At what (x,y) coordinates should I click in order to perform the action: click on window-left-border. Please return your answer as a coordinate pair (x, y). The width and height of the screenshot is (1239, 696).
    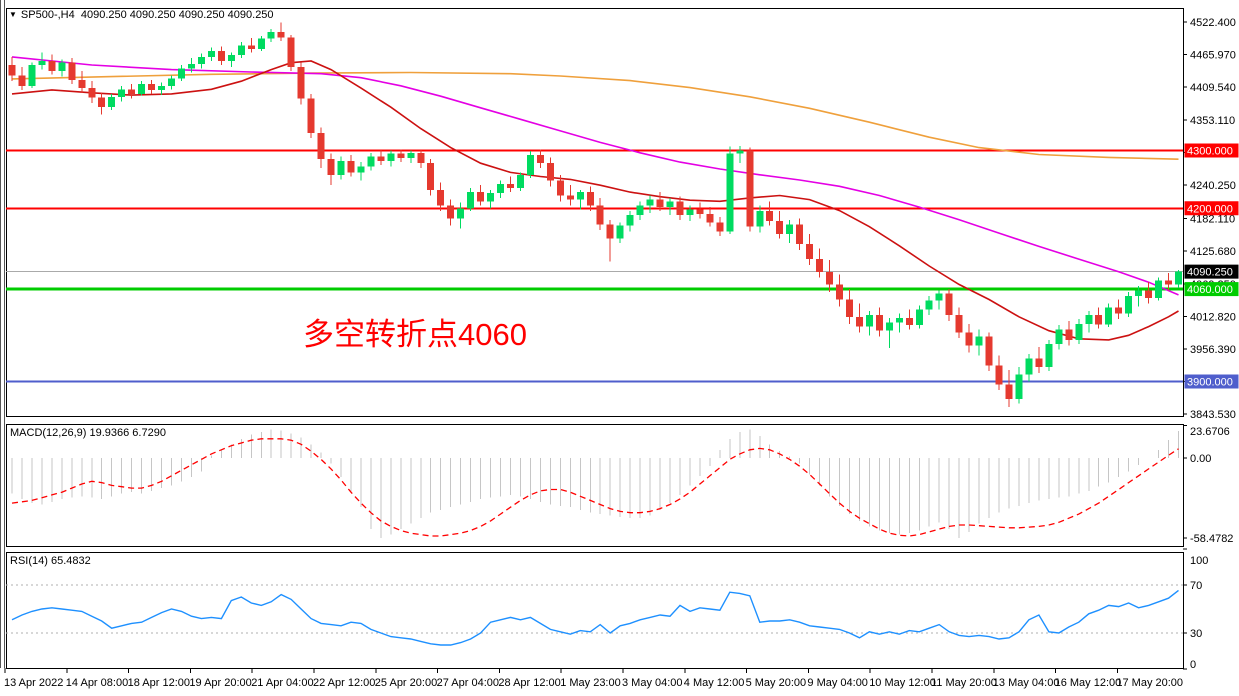
    Looking at the image, I should click on (0, 334).